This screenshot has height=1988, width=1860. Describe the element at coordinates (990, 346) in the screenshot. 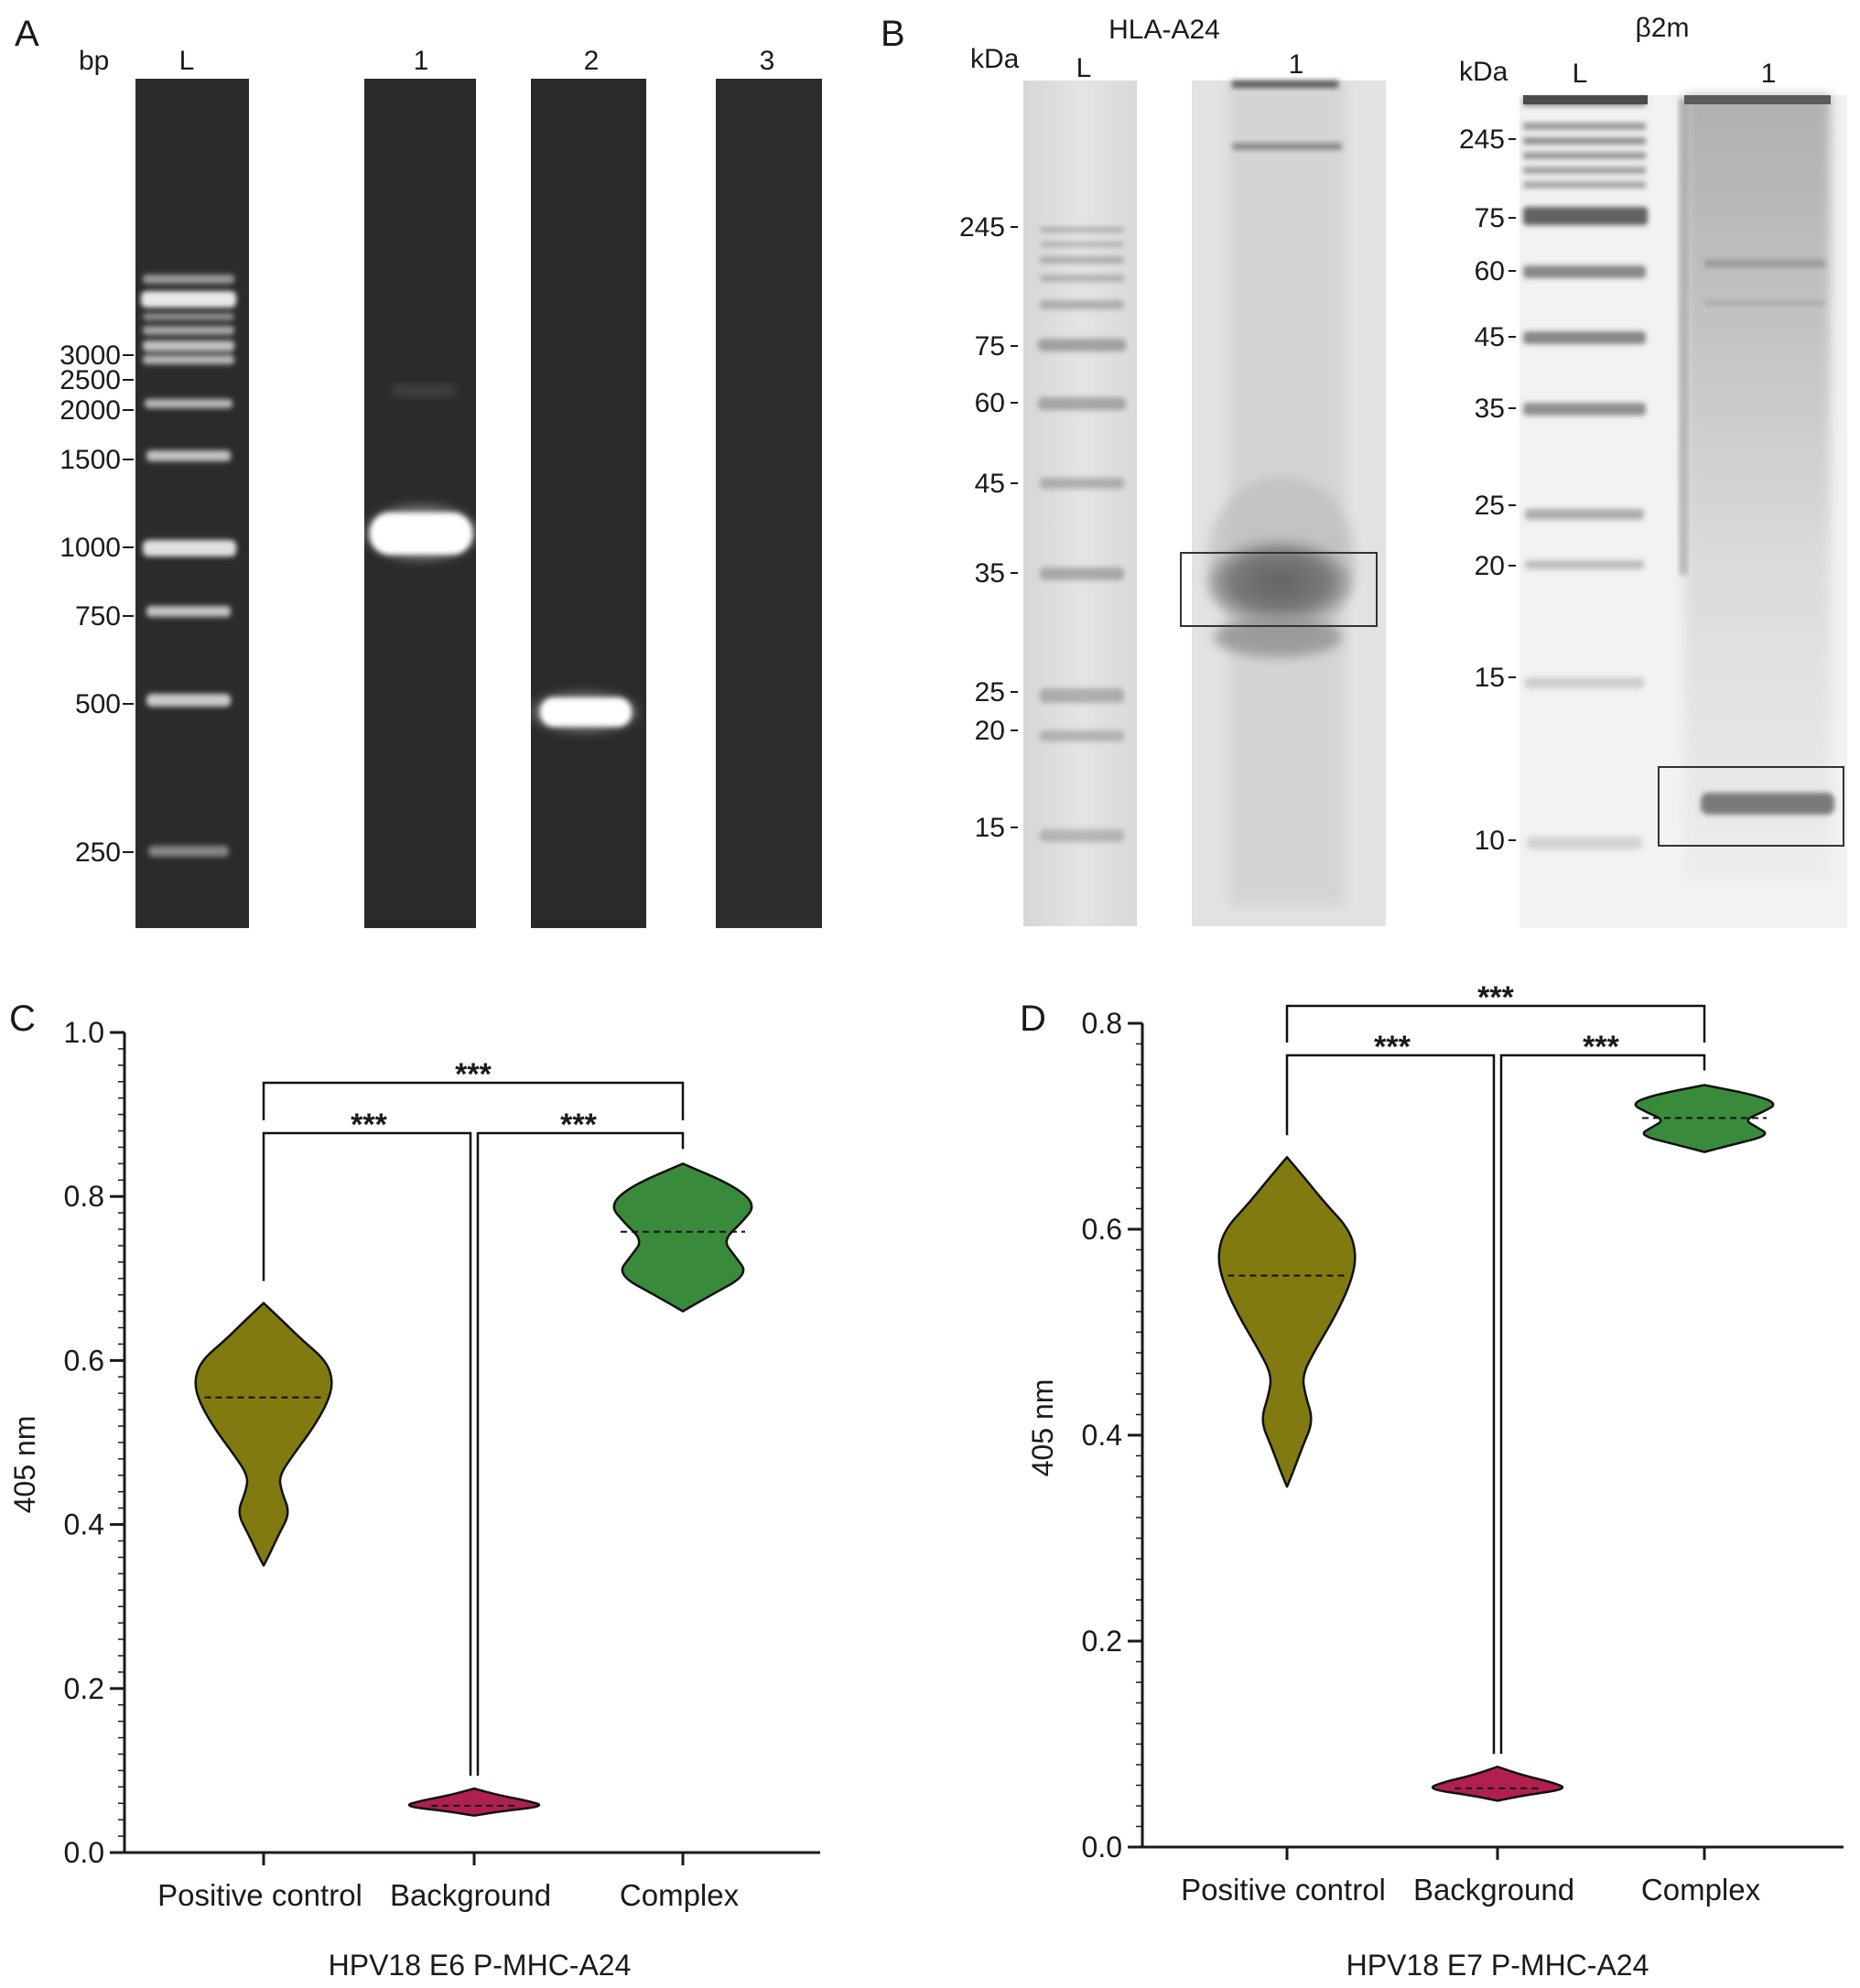

I see `hla-marker-75: 75` at that location.